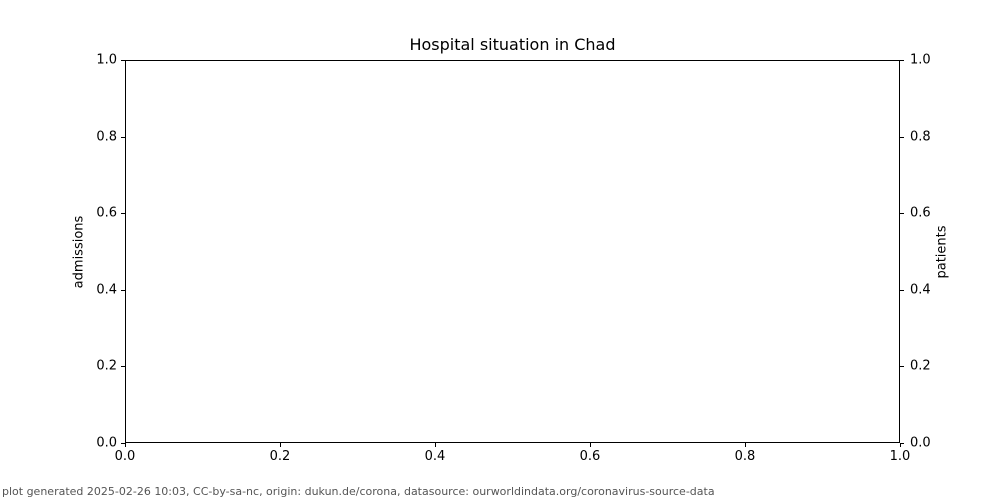  I want to click on y-left-tick-label: 0.2, so click(106, 366).